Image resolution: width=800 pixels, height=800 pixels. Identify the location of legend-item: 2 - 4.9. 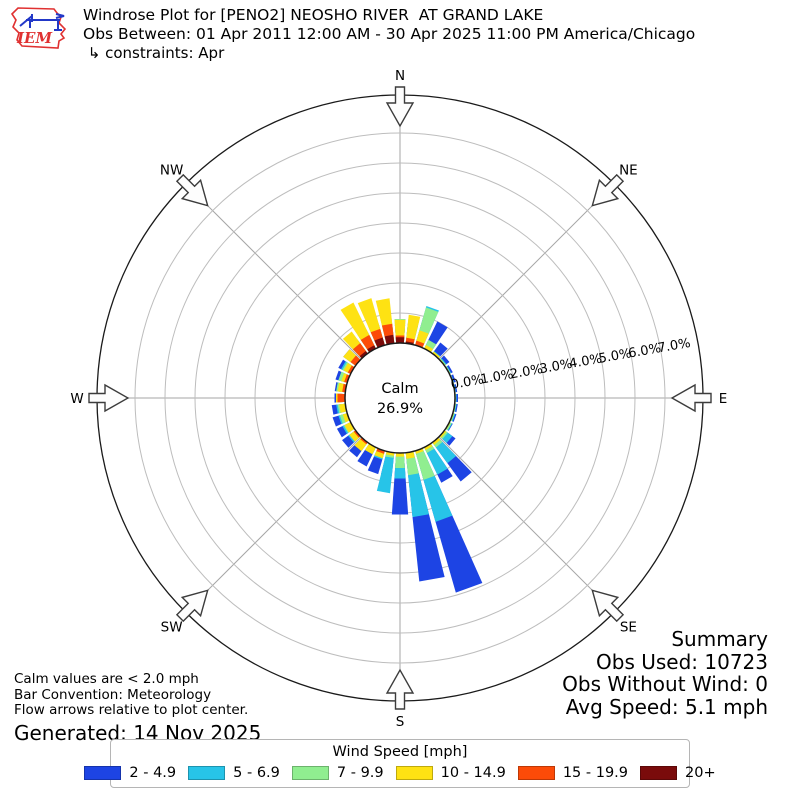
(130, 773).